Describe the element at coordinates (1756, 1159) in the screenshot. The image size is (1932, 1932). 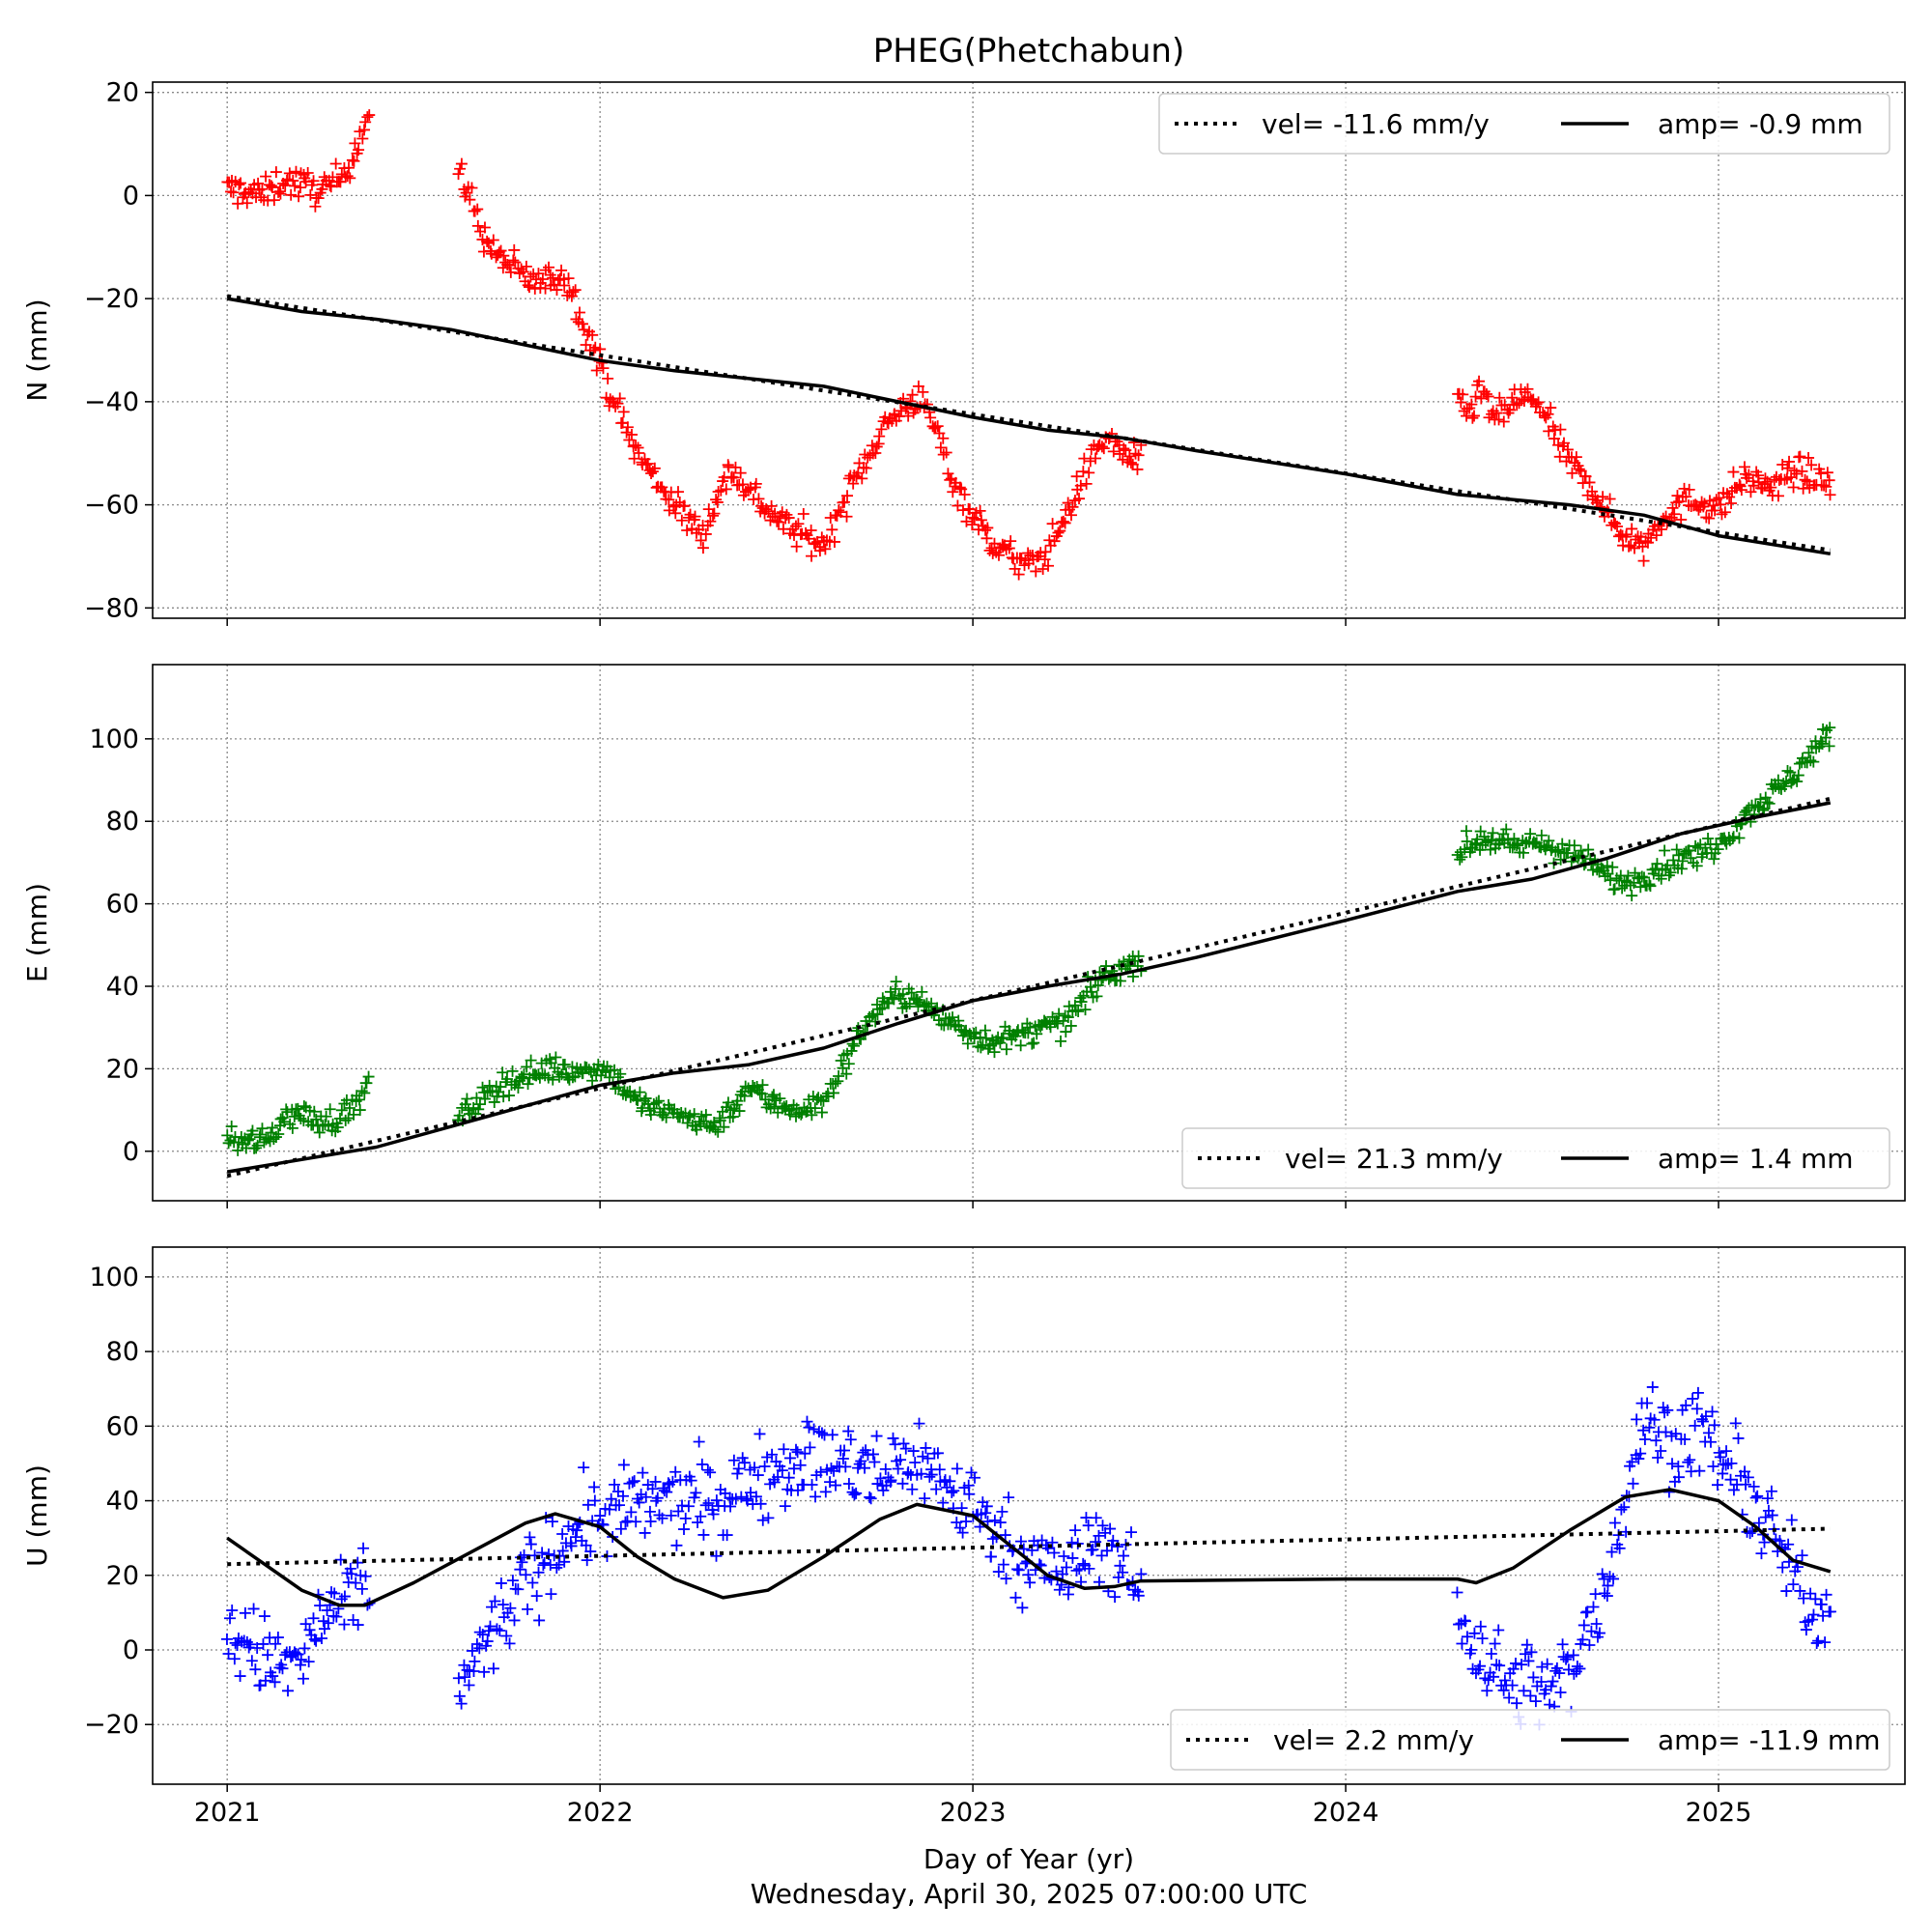
I see `legend-amp-label: amp= 1.4 mm` at that location.